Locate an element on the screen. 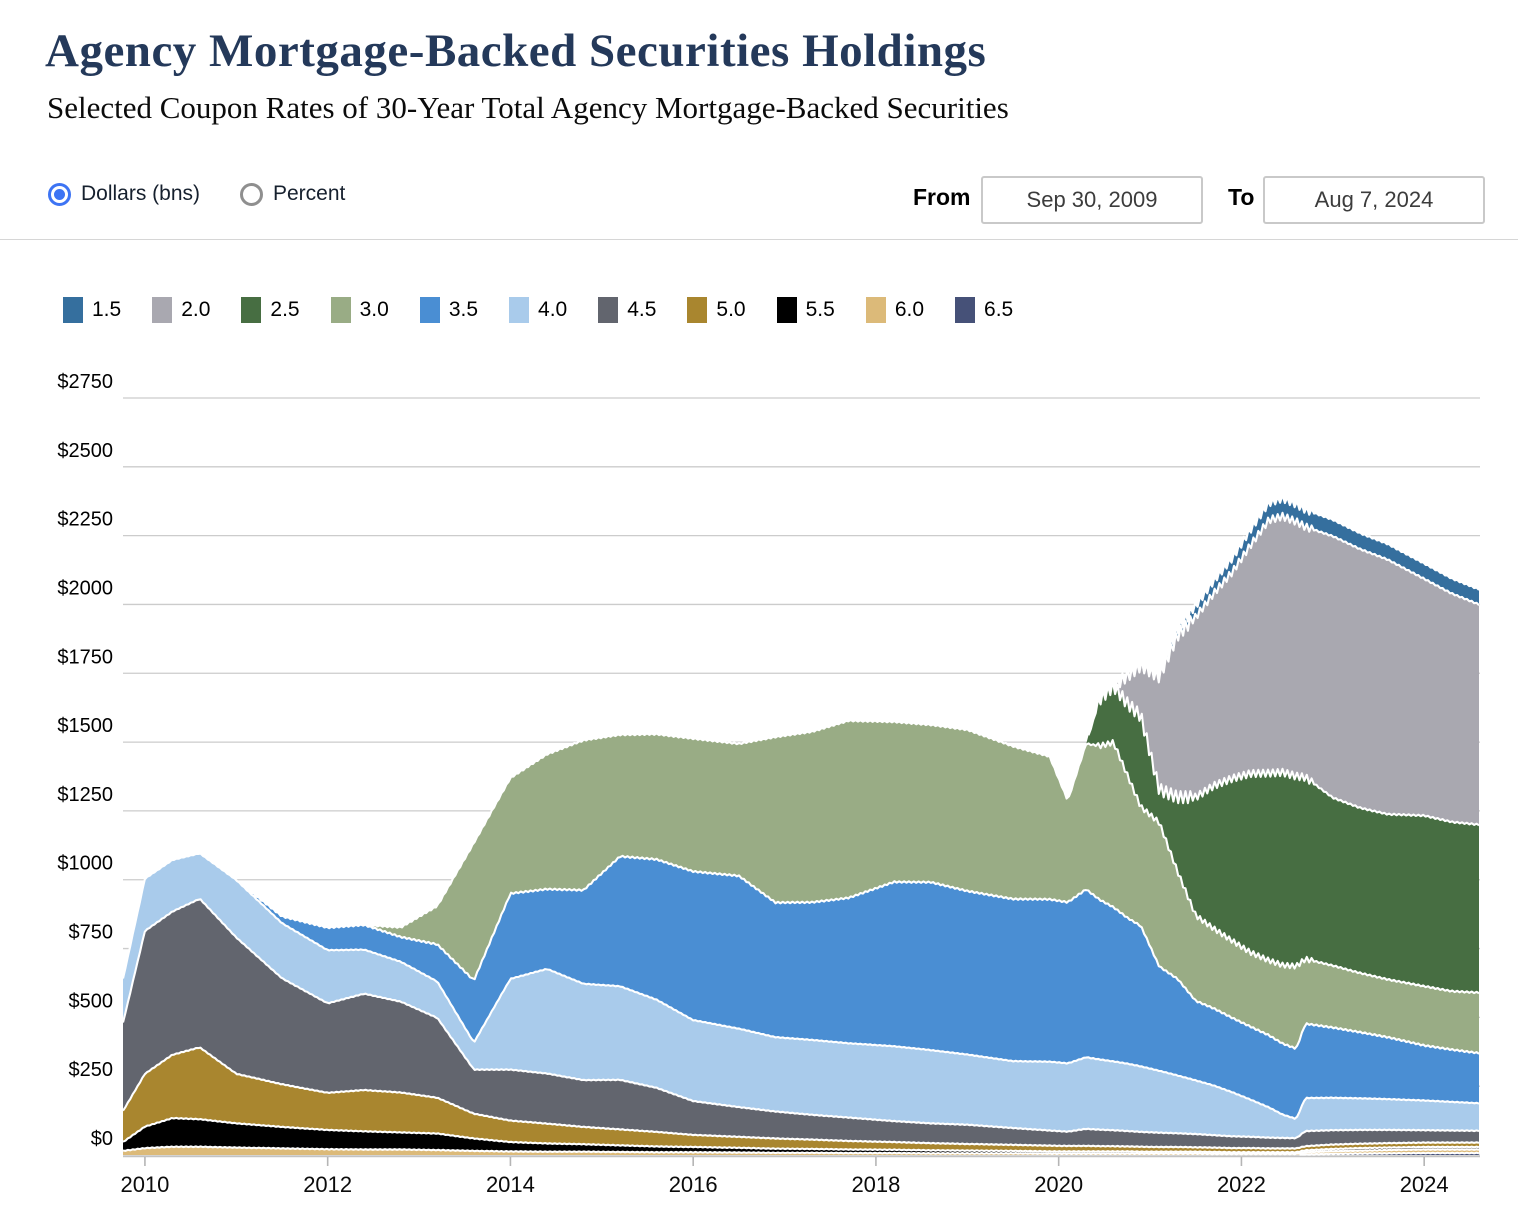  legend-label: 4.0 is located at coordinates (553, 309).